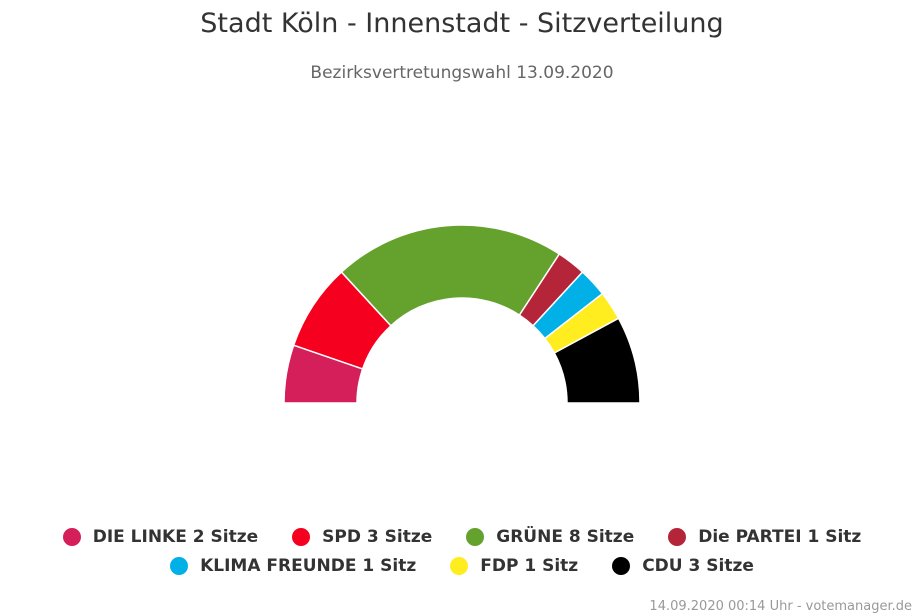  What do you see at coordinates (462, 23) in the screenshot?
I see `chart-title: Stadt Köln - Innenstadt - Sitzverteilung` at bounding box center [462, 23].